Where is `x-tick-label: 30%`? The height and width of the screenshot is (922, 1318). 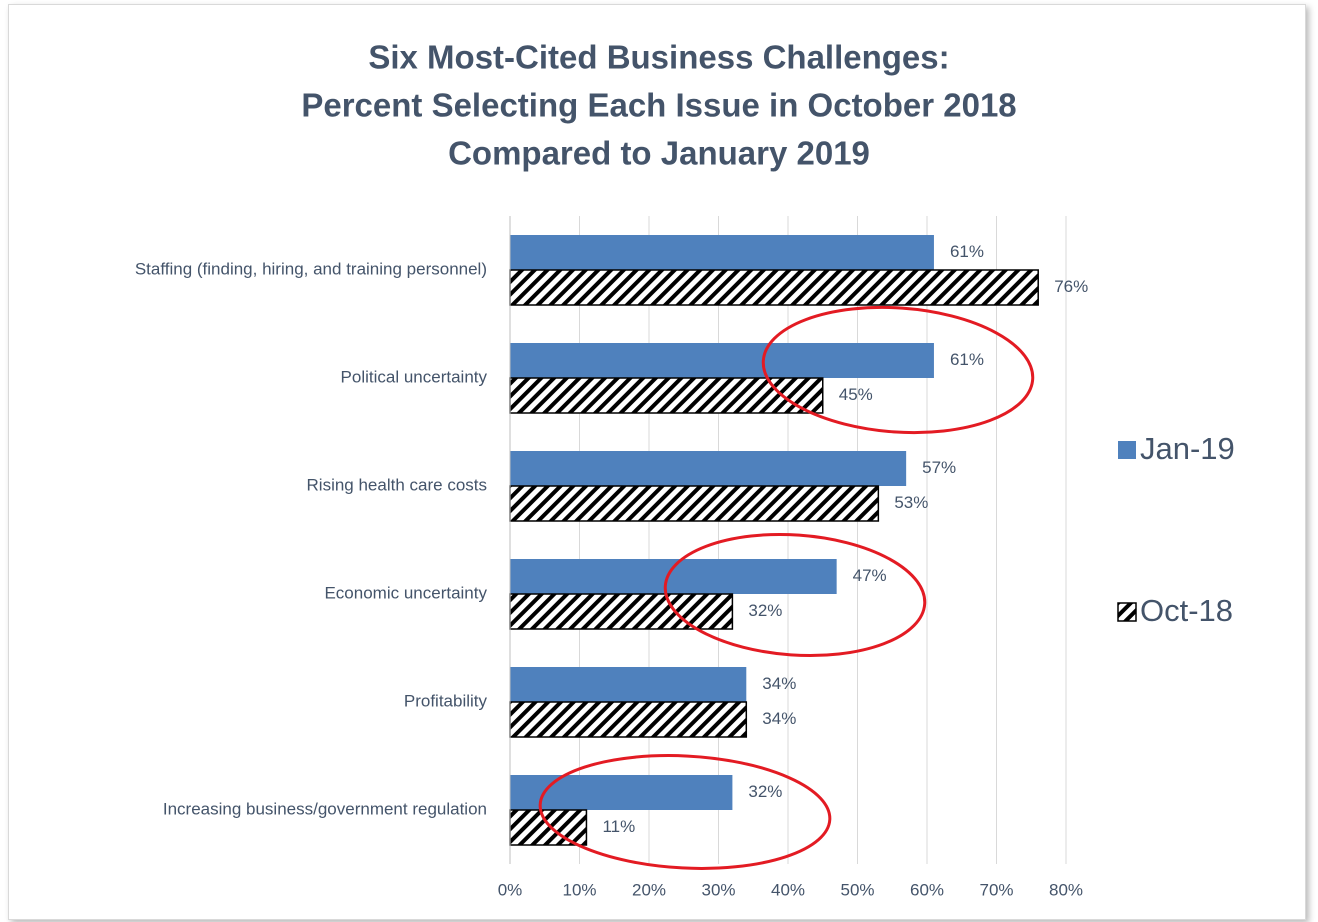 x-tick-label: 30% is located at coordinates (718, 889).